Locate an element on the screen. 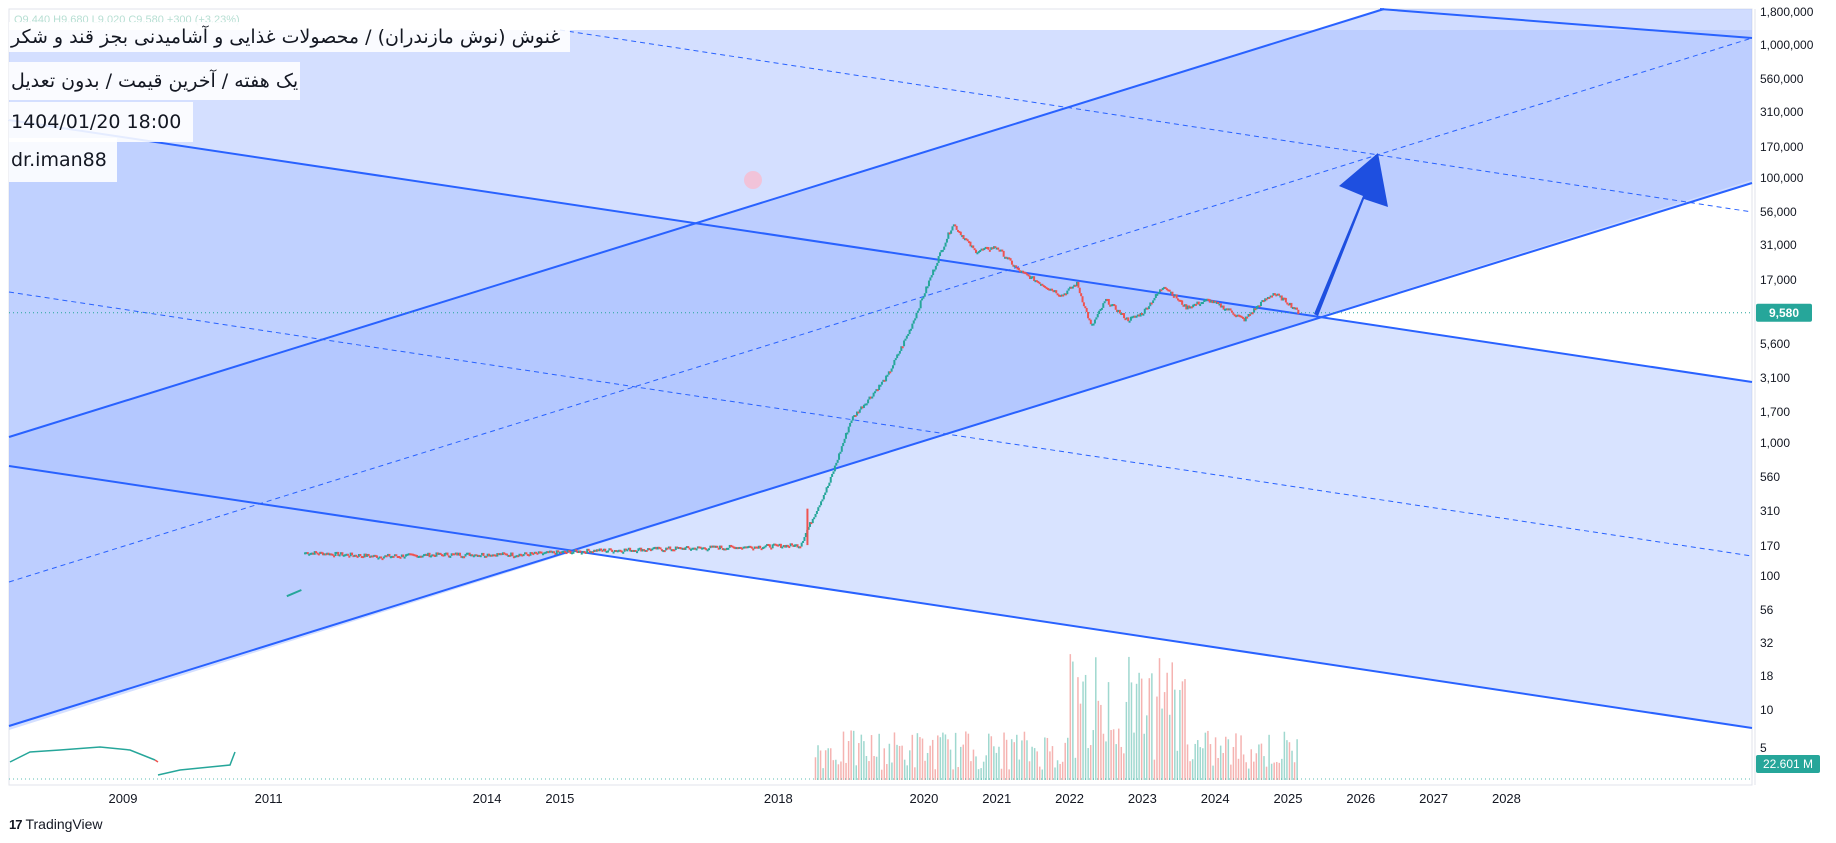  y-tick-label: 560,000 is located at coordinates (1782, 79).